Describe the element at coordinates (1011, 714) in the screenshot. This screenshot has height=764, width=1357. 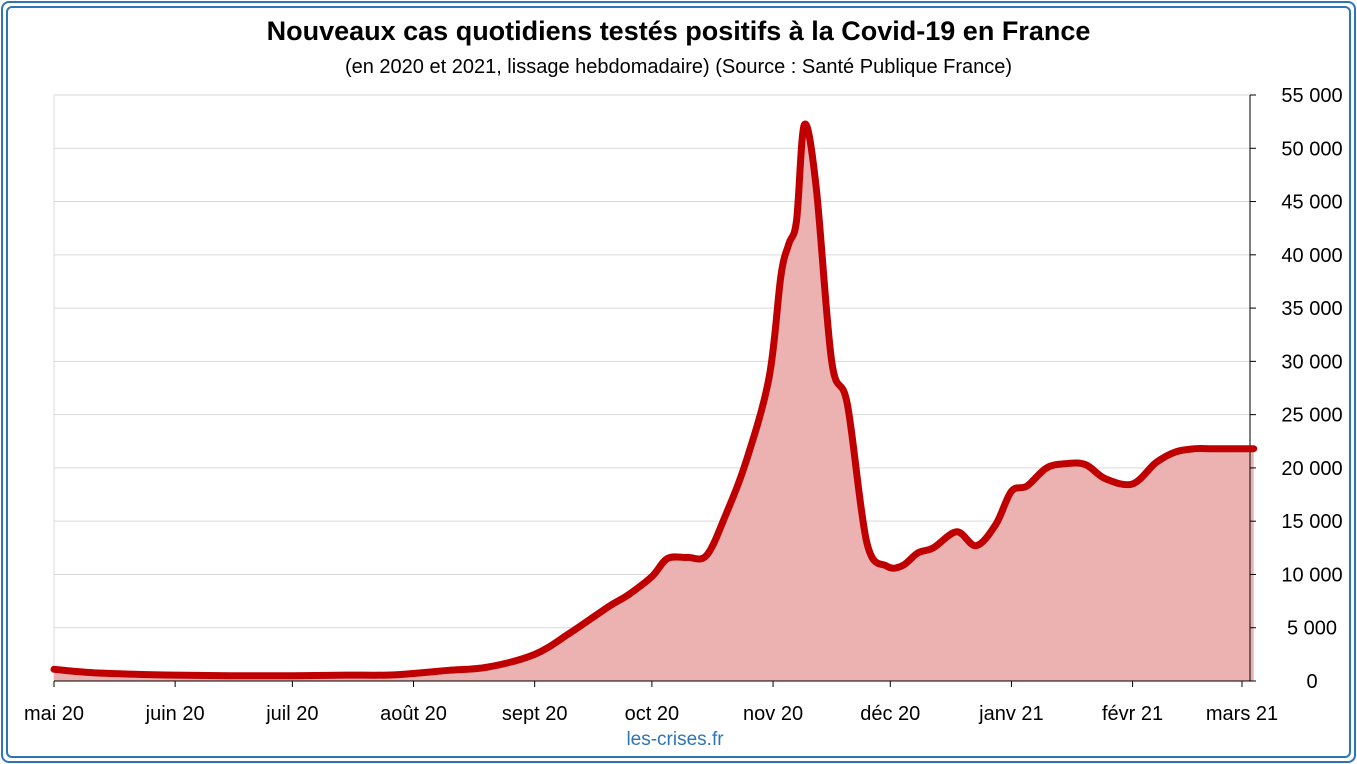
I see `x-tick-label: janv 21` at that location.